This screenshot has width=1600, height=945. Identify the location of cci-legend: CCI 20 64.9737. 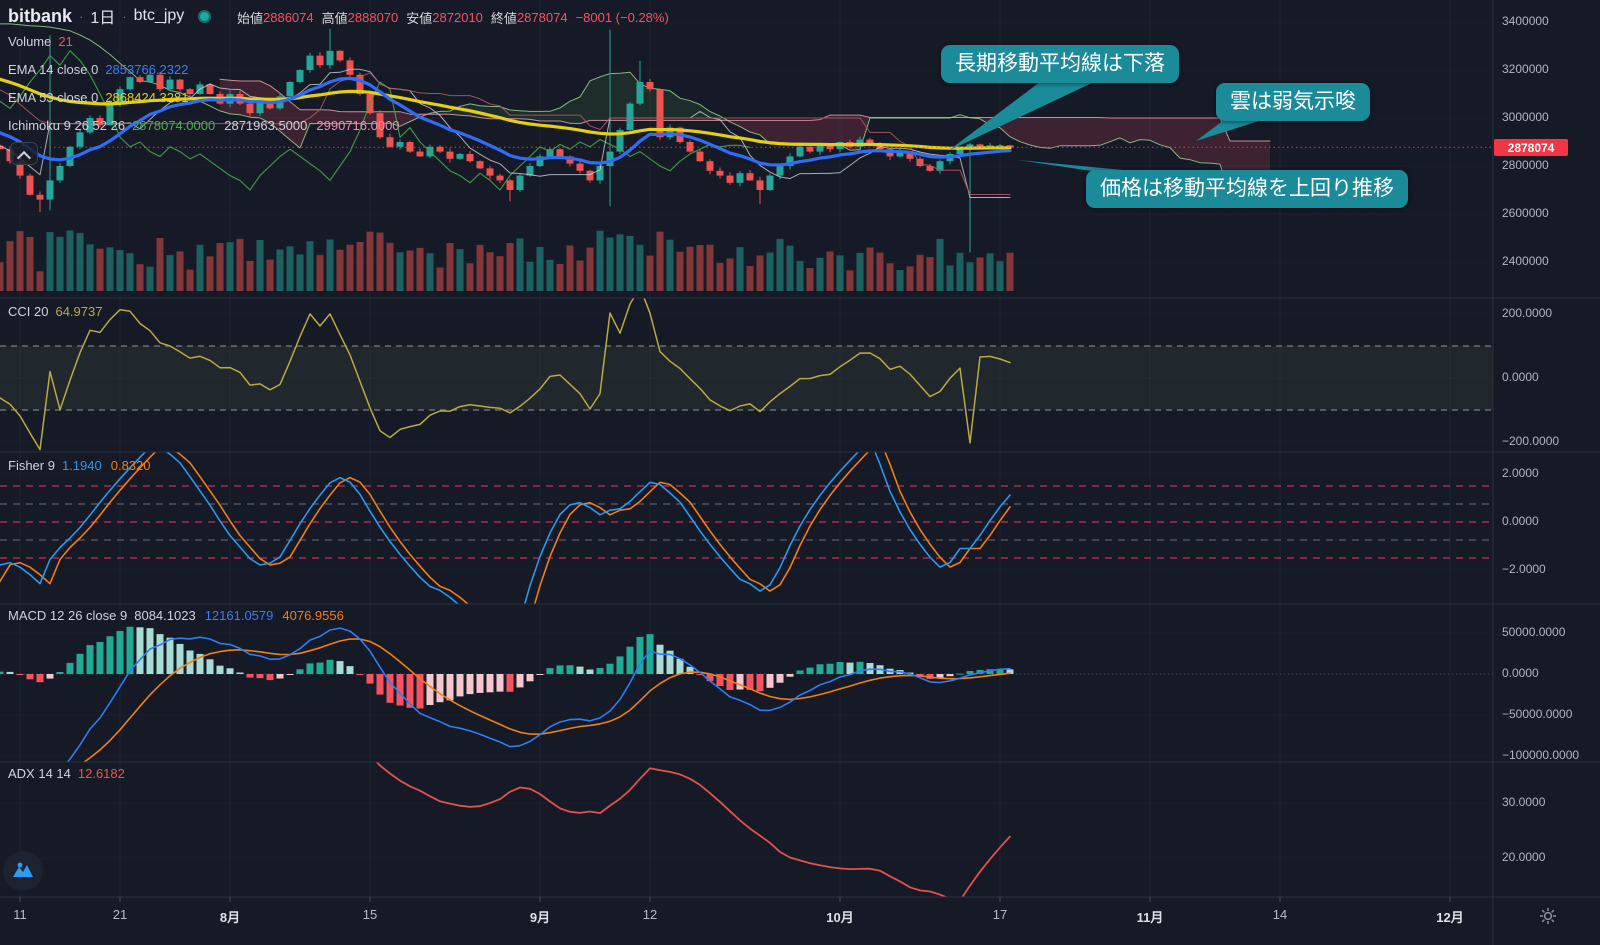
(59, 311).